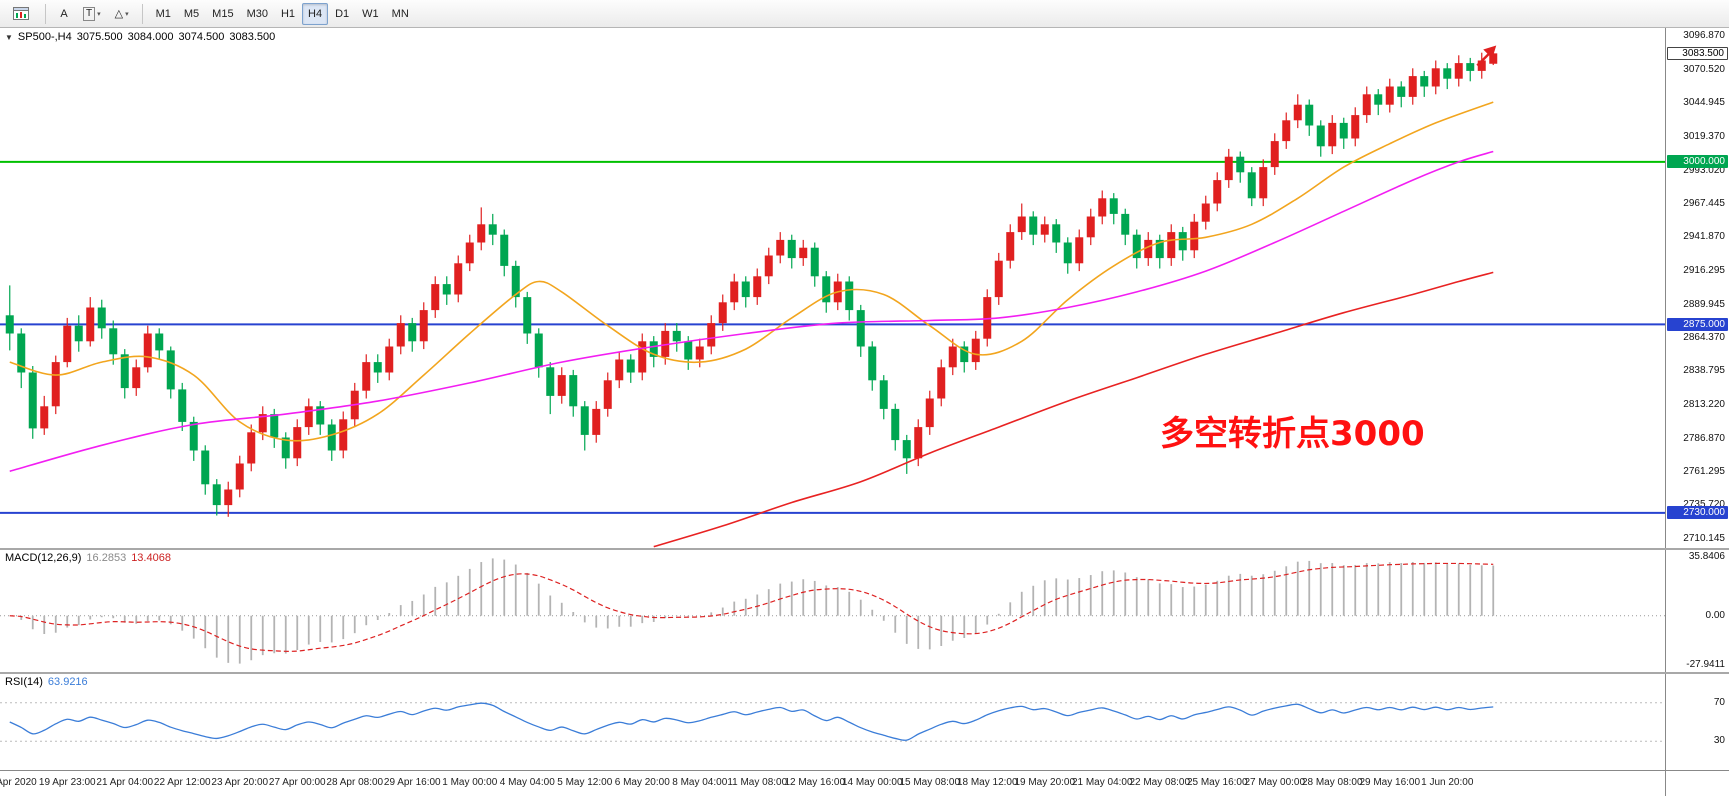 This screenshot has height=796, width=1729. I want to click on toolbar-separator, so click(142, 13).